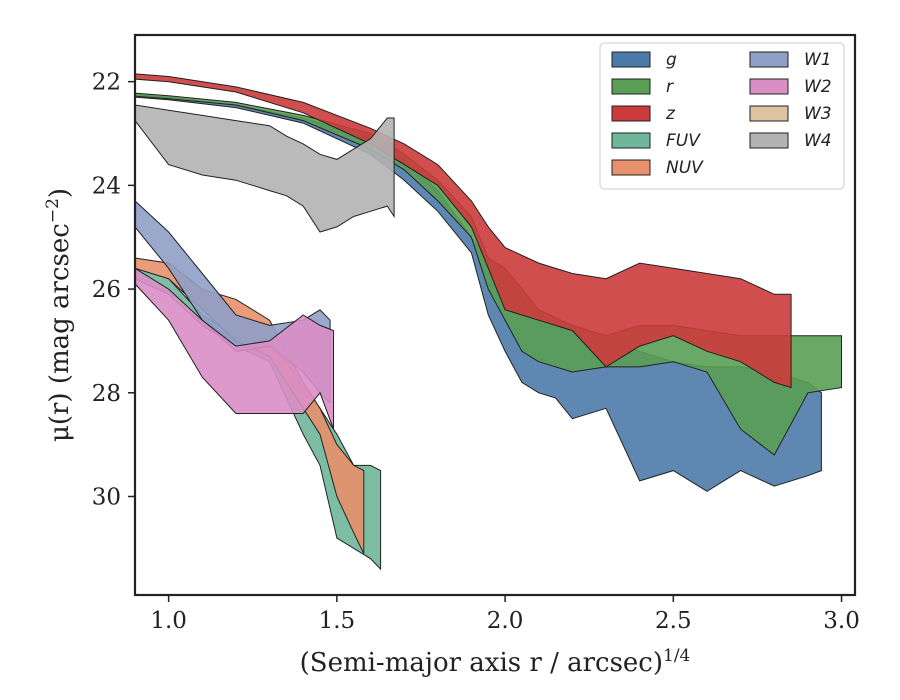 The width and height of the screenshot is (900, 700). Describe the element at coordinates (841, 621) in the screenshot. I see `x-tick-label: 3.0` at that location.